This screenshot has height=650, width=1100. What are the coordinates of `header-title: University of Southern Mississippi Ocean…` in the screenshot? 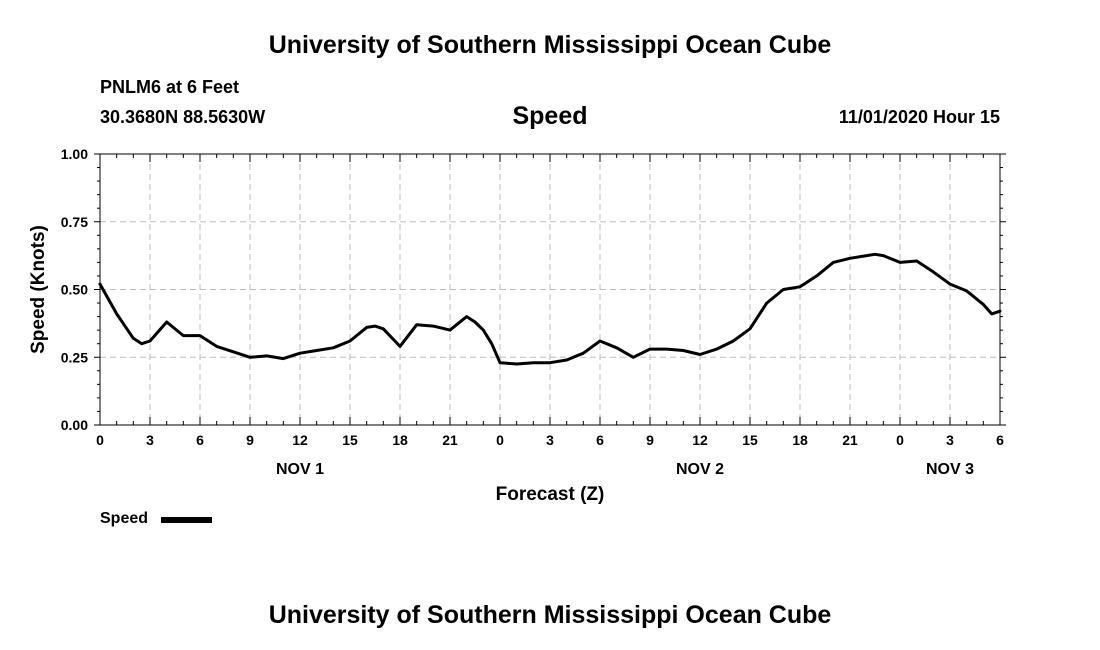 It's located at (550, 45).